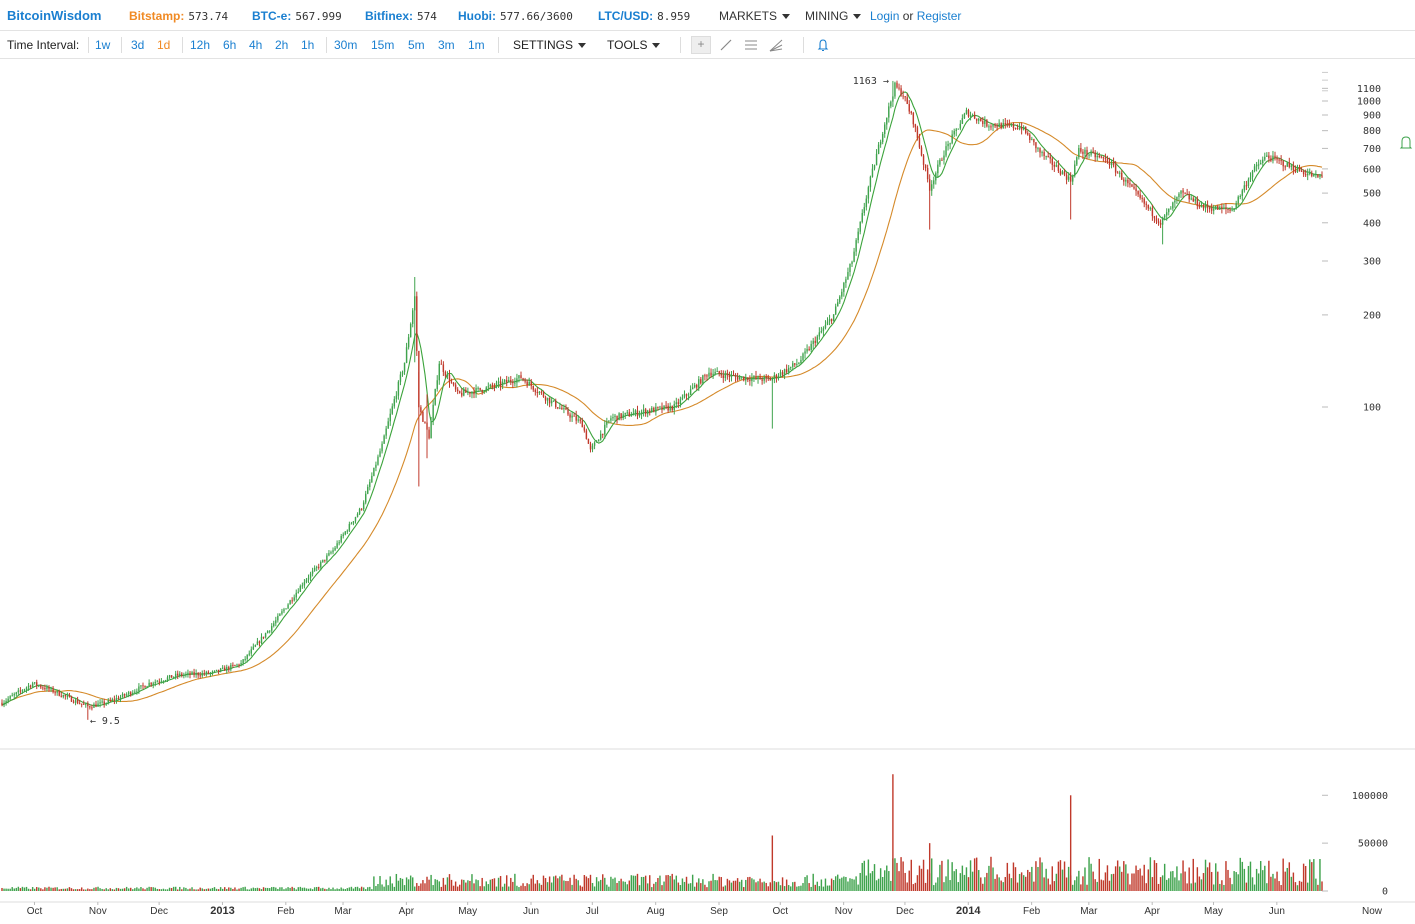  What do you see at coordinates (446, 45) in the screenshot?
I see `interval-3m: 3m` at bounding box center [446, 45].